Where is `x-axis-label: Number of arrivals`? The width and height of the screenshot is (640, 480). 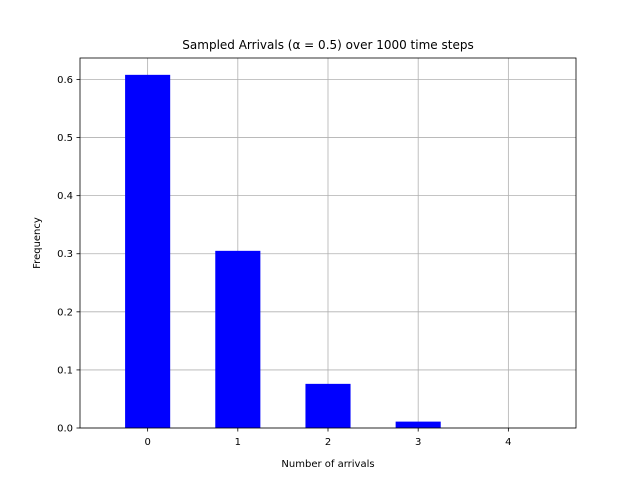
x-axis-label: Number of arrivals is located at coordinates (327, 464).